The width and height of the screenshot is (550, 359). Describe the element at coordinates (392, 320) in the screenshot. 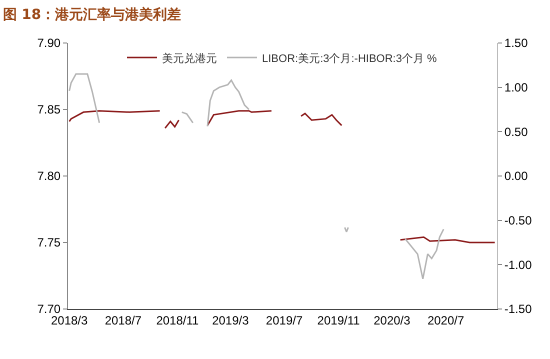

I see `x-tick-label: 2020/3` at that location.